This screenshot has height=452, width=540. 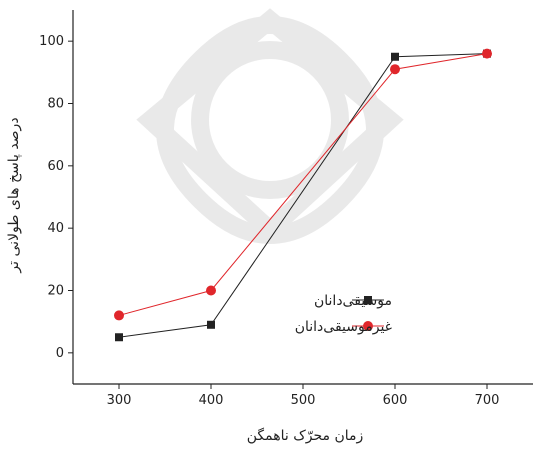 What do you see at coordinates (305, 435) in the screenshot?
I see `x-axis-title: زمان محرّک ناهمگن` at bounding box center [305, 435].